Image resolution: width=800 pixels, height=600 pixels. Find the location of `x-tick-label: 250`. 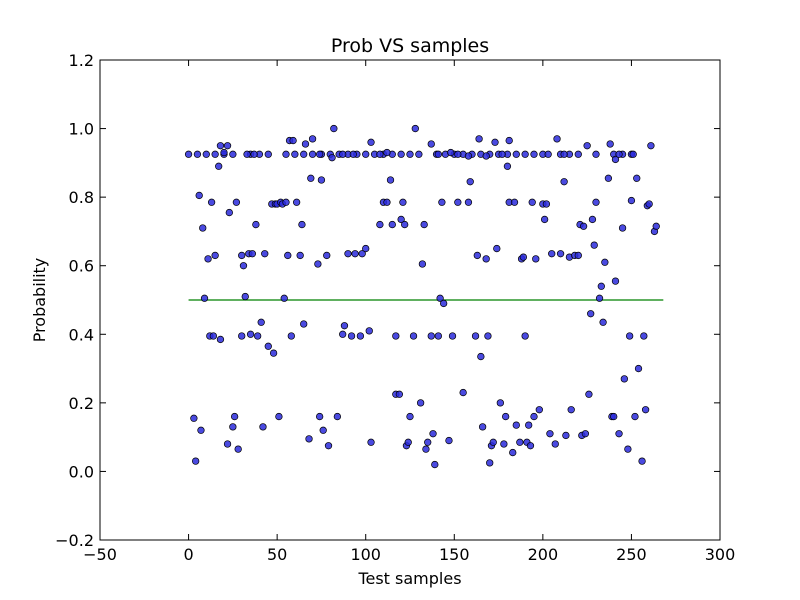

x-tick-label: 250 is located at coordinates (631, 554).